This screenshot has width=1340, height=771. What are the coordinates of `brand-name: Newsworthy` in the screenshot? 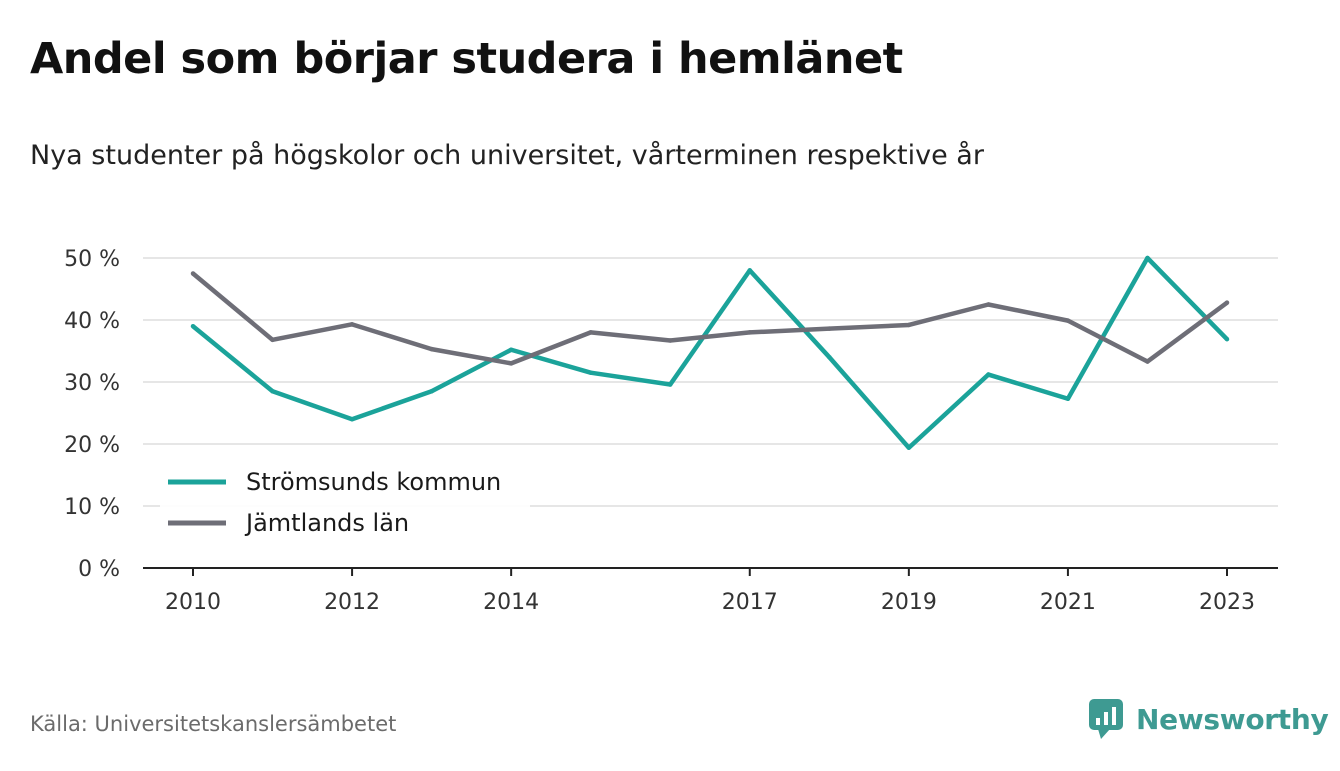 It's located at (1232, 719).